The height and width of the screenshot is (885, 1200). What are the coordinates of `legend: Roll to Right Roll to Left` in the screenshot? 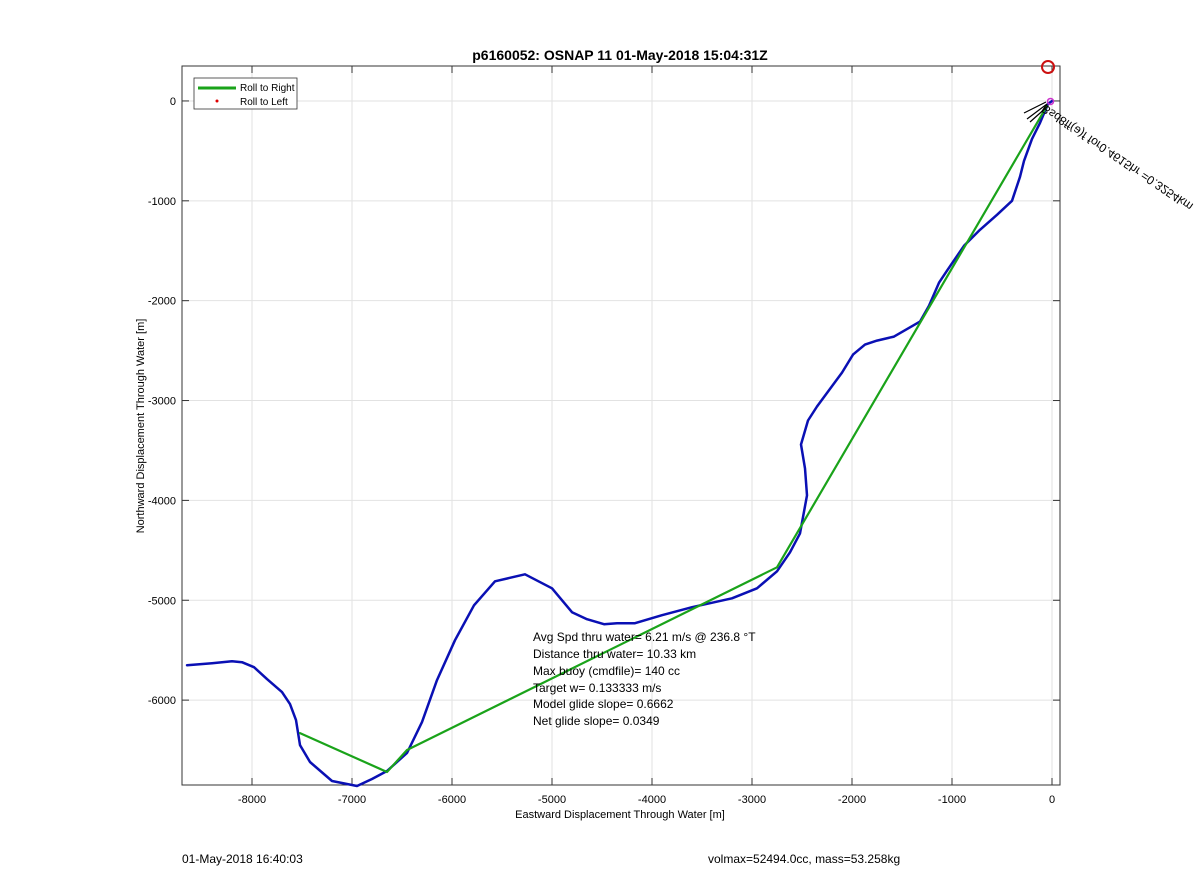 It's located at (245, 93).